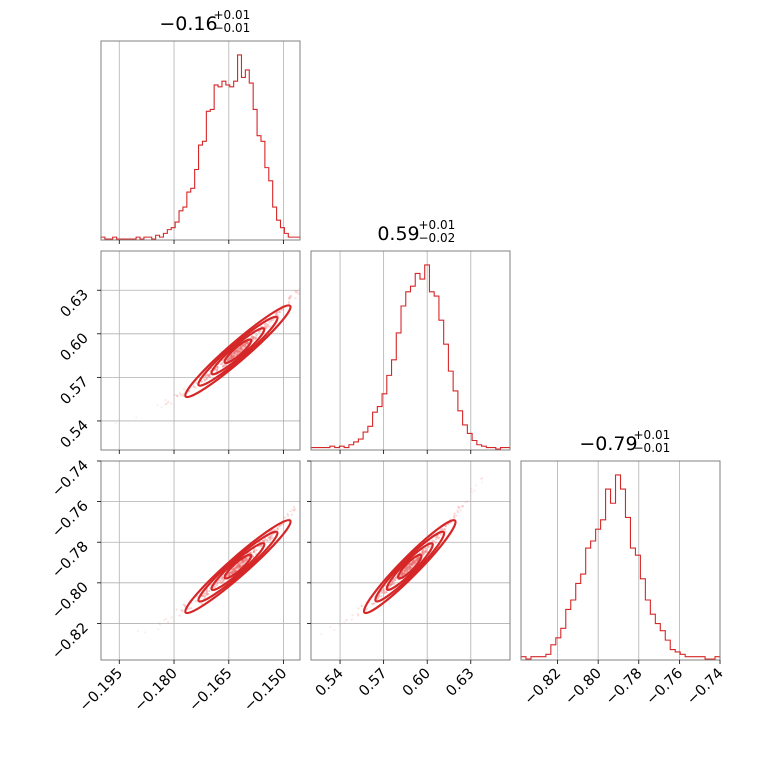 This screenshot has width=760, height=760. Describe the element at coordinates (75, 434) in the screenshot. I see `y-tick-label: 0.54` at that location.